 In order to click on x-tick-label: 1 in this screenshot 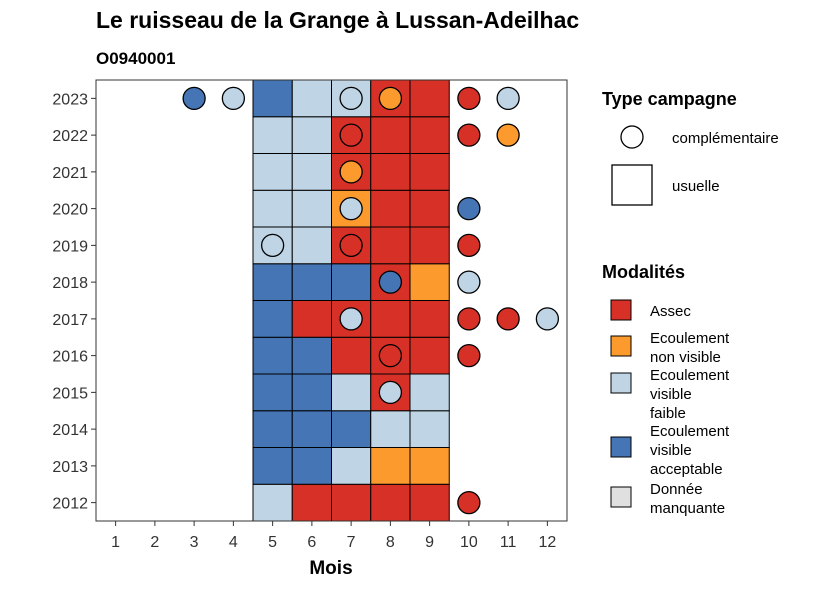, I will do `click(115, 542)`.